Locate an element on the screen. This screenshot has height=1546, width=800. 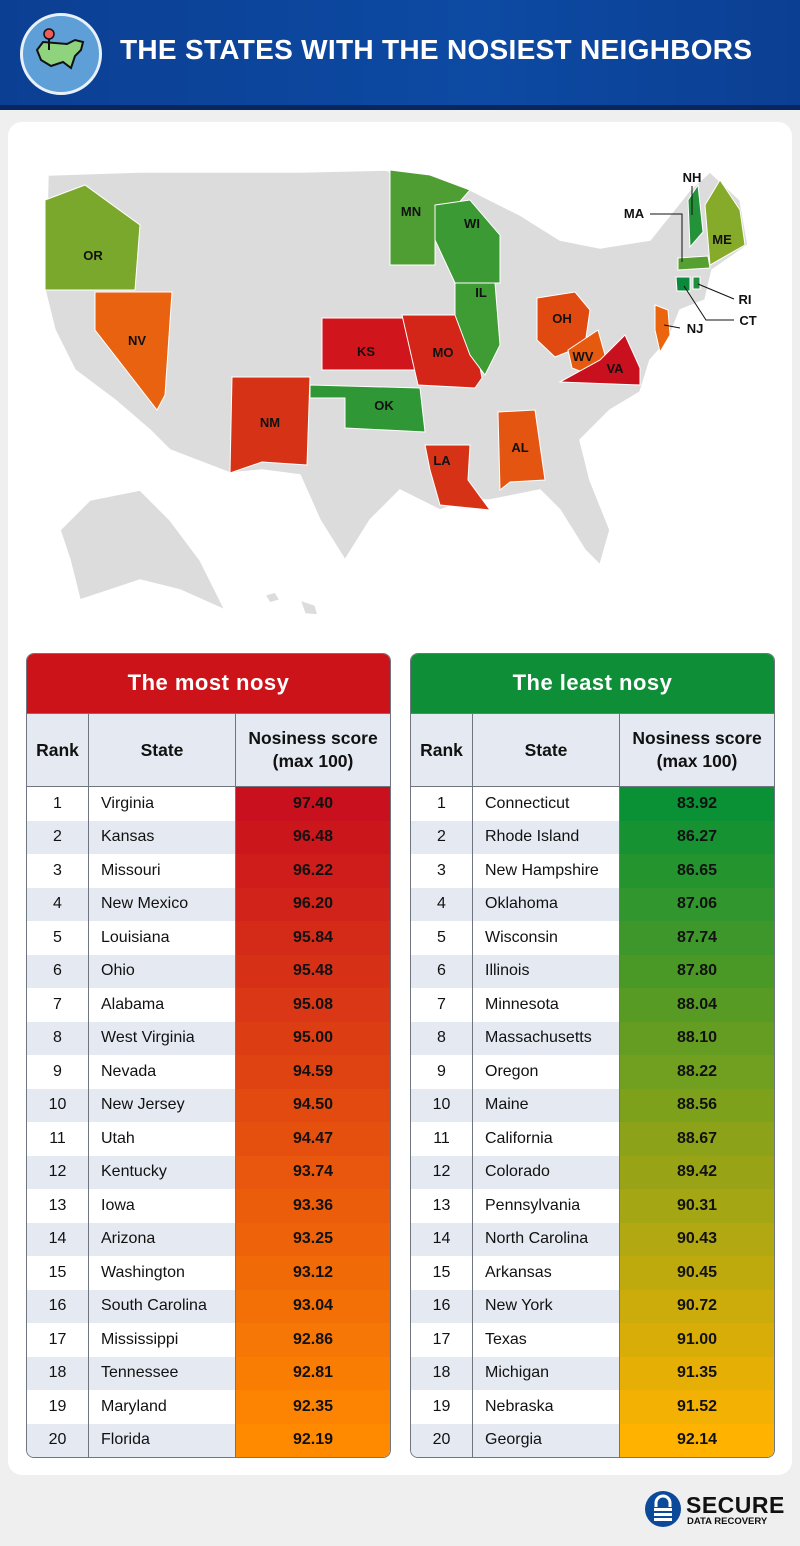
state-cell: Kentucky is located at coordinates (162, 1172).